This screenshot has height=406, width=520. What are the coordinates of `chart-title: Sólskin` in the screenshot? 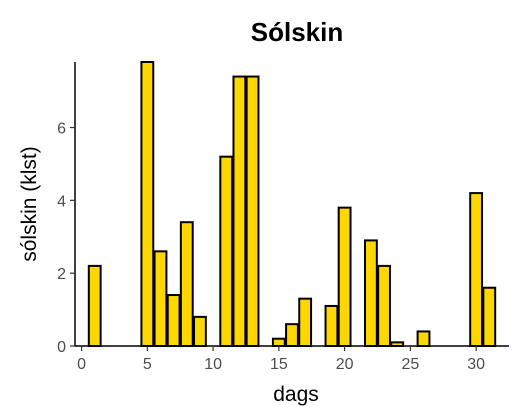 It's located at (297, 32).